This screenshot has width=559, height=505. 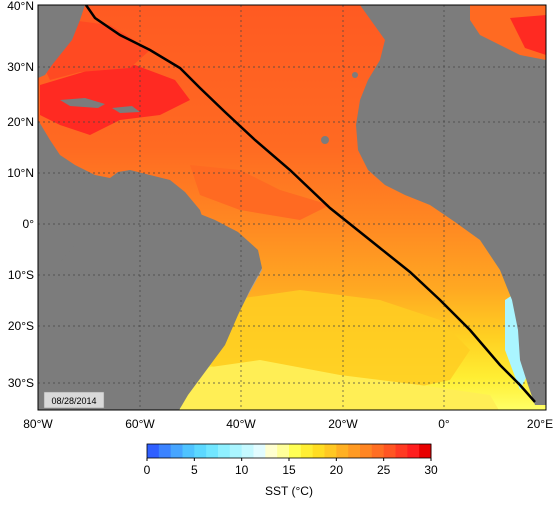 I want to click on island-cape-verde, so click(x=325, y=140).